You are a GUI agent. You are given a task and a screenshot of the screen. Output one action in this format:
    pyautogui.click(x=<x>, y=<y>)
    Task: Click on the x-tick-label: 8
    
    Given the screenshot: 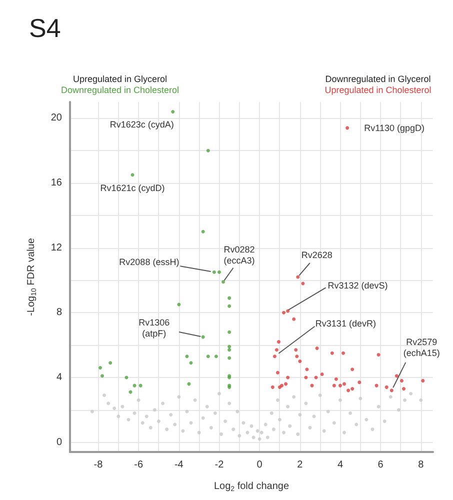 What is the action you would take?
    pyautogui.click(x=421, y=465)
    